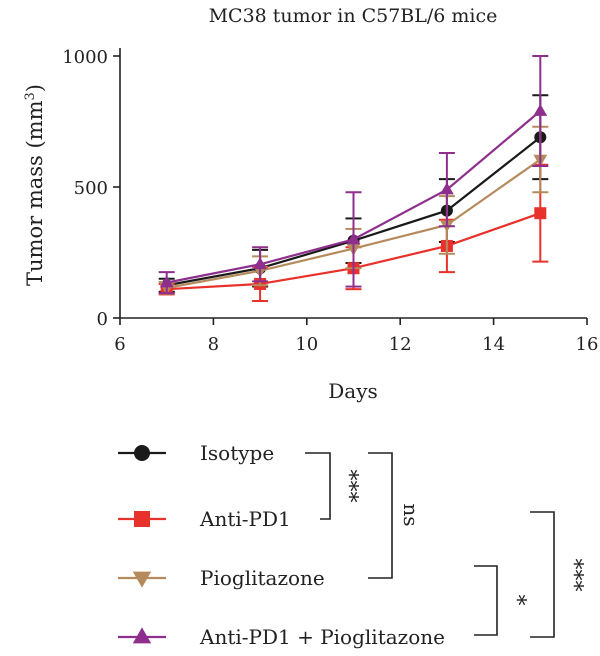 The image size is (600, 656). Describe the element at coordinates (245, 519) in the screenshot. I see `legend-label: Anti-PD1` at that location.